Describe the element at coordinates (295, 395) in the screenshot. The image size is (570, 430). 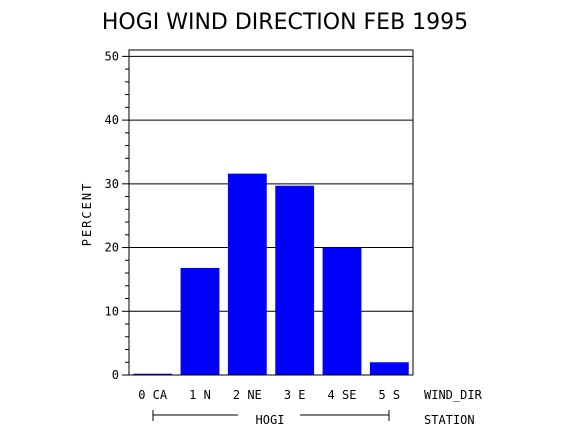
I see `x-category-label: 3 E` at that location.